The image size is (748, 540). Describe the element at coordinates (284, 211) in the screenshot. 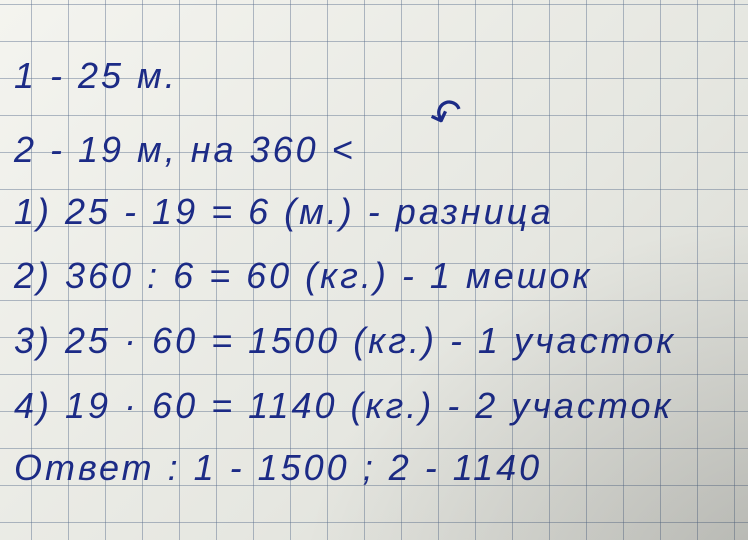

I see `step-1: 1) 25 - 19 = 6 (м.) - разница` at that location.